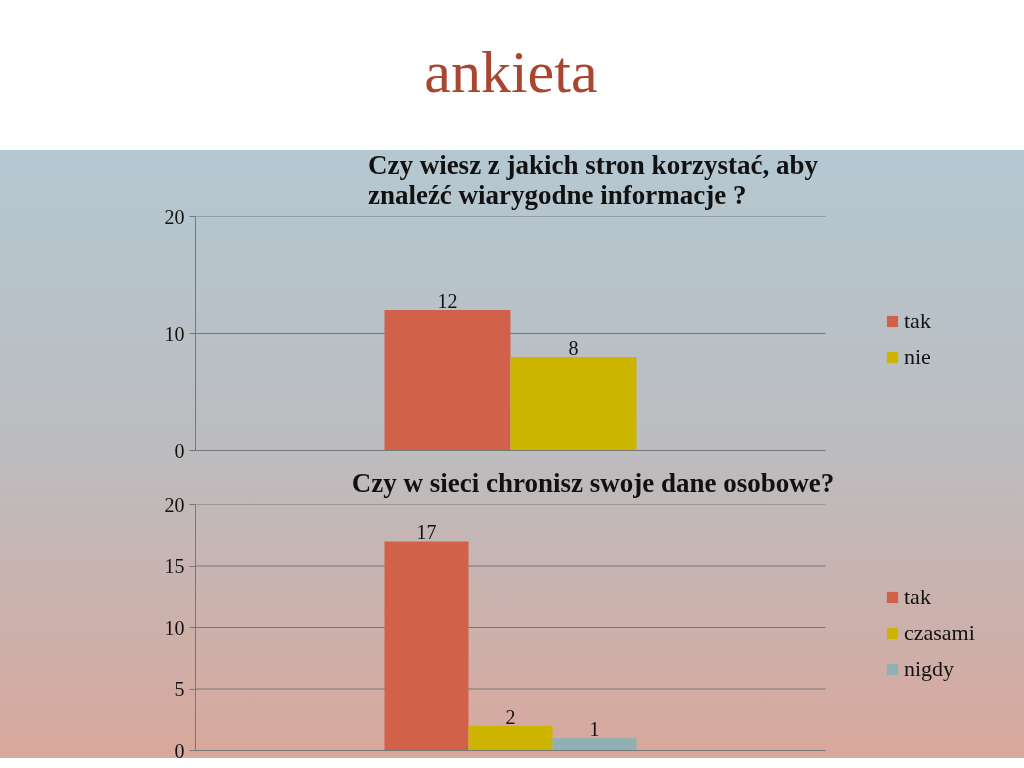 Image resolution: width=1024 pixels, height=768 pixels. What do you see at coordinates (594, 729) in the screenshot?
I see `data-label: 1` at bounding box center [594, 729].